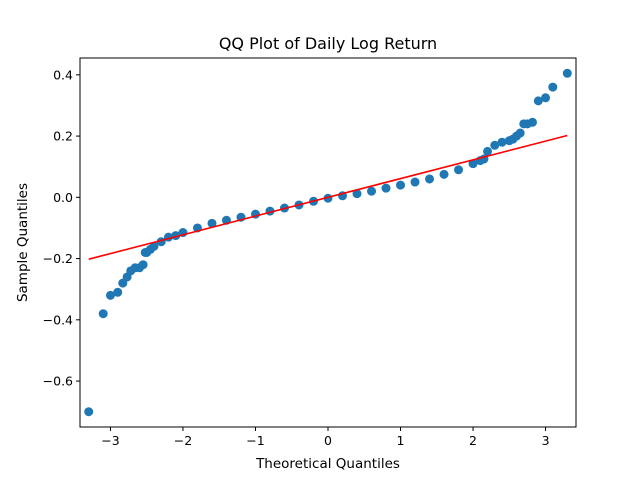  What do you see at coordinates (58, 258) in the screenshot?
I see `y-tick-label: −0.2` at bounding box center [58, 258].